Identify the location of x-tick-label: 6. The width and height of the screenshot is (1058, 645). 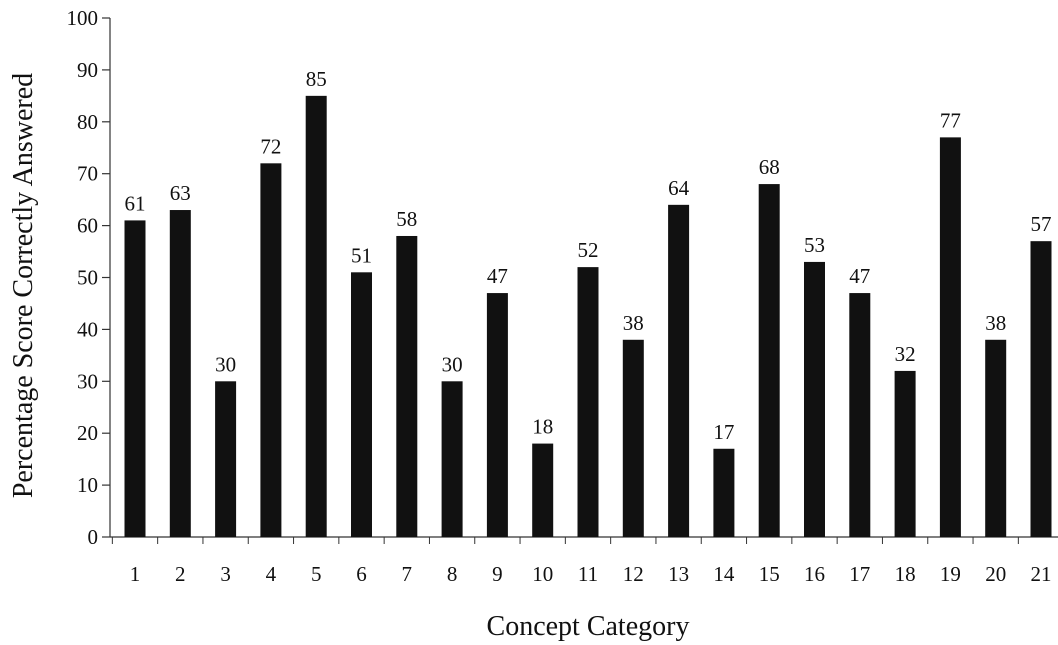
(361, 574).